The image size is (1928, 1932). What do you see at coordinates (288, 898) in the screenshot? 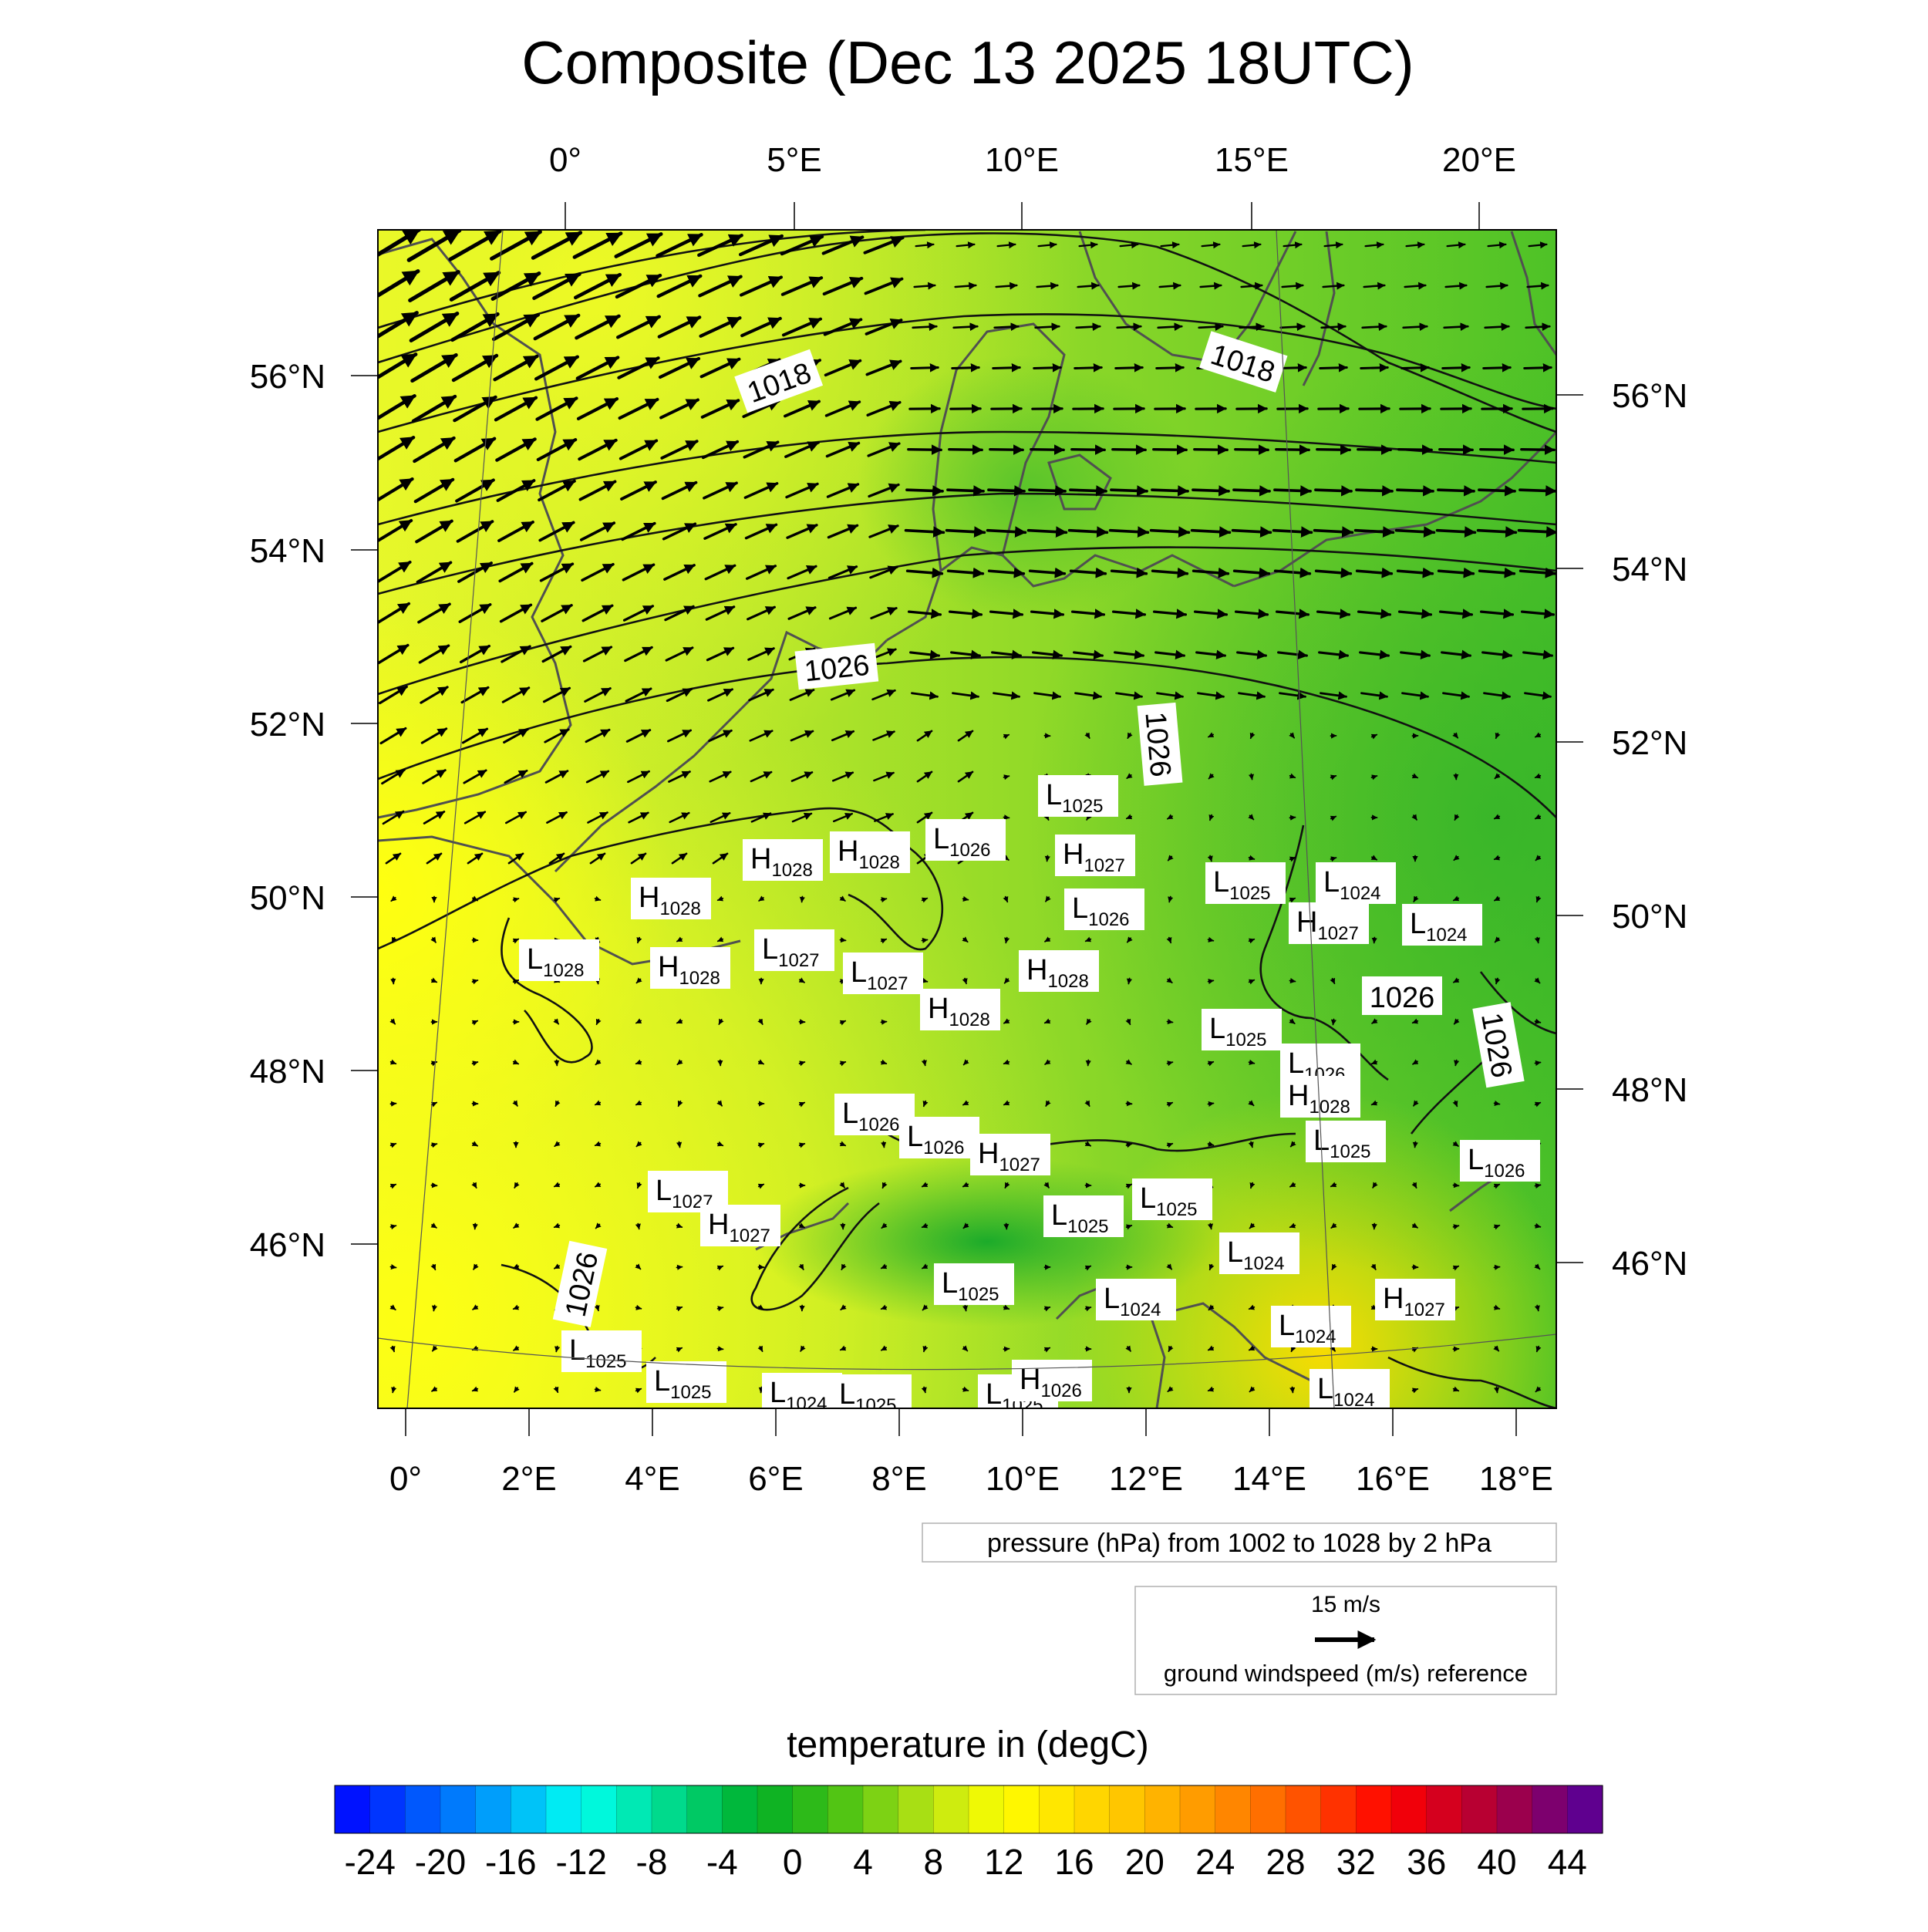
I see `left-lat-label: 50°N` at bounding box center [288, 898].